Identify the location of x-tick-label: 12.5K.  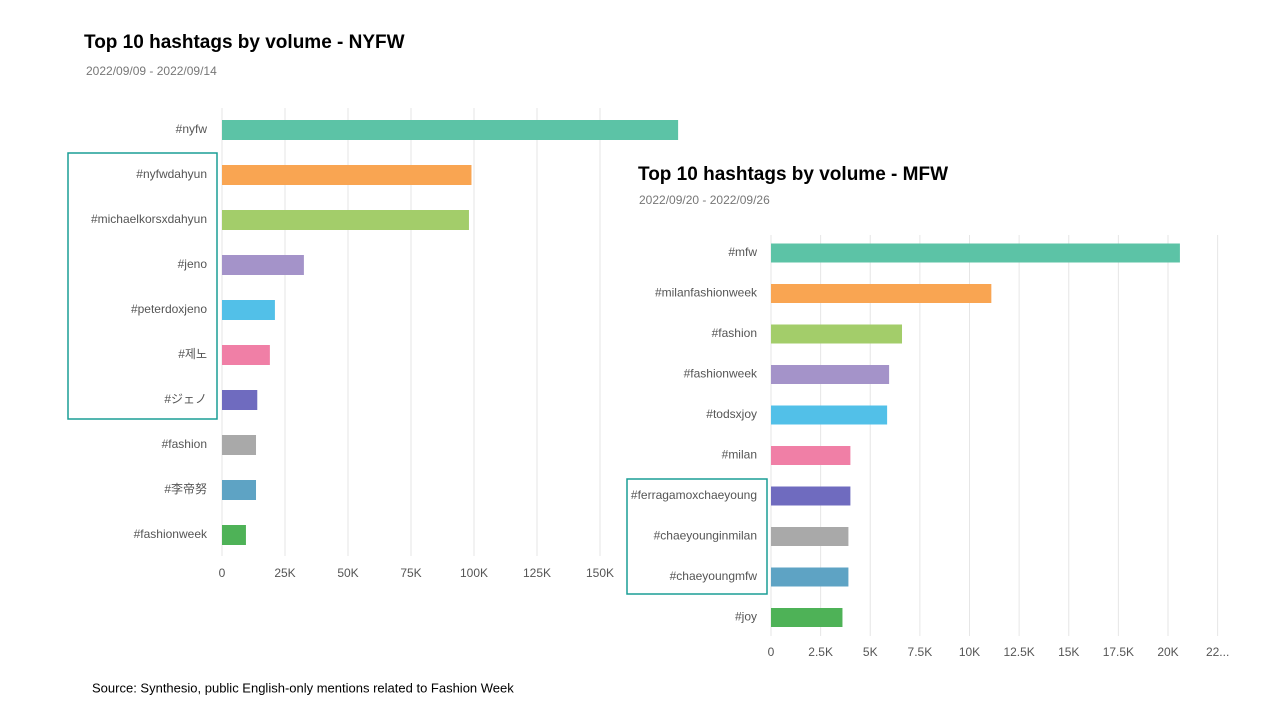
(1018, 652).